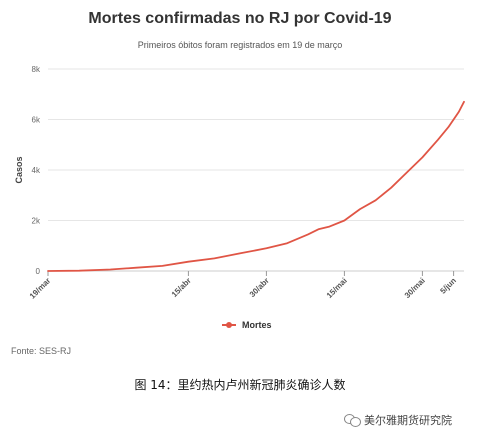 This screenshot has height=440, width=480. Describe the element at coordinates (408, 420) in the screenshot. I see `watermark-text: 美尔雅期货研究院` at that location.